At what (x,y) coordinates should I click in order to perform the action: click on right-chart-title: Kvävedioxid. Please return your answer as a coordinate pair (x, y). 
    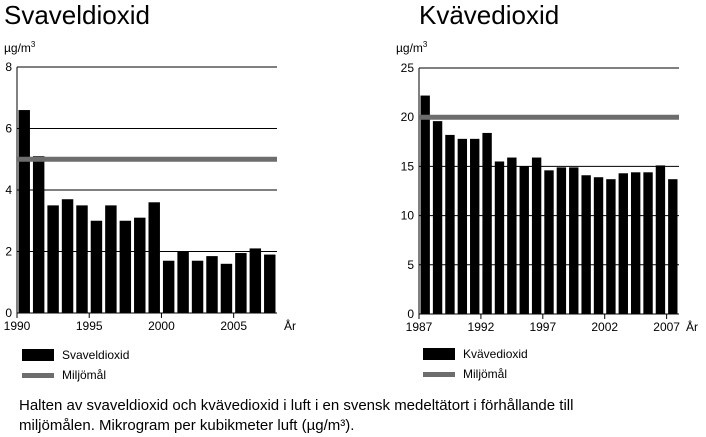
    Looking at the image, I should click on (489, 15).